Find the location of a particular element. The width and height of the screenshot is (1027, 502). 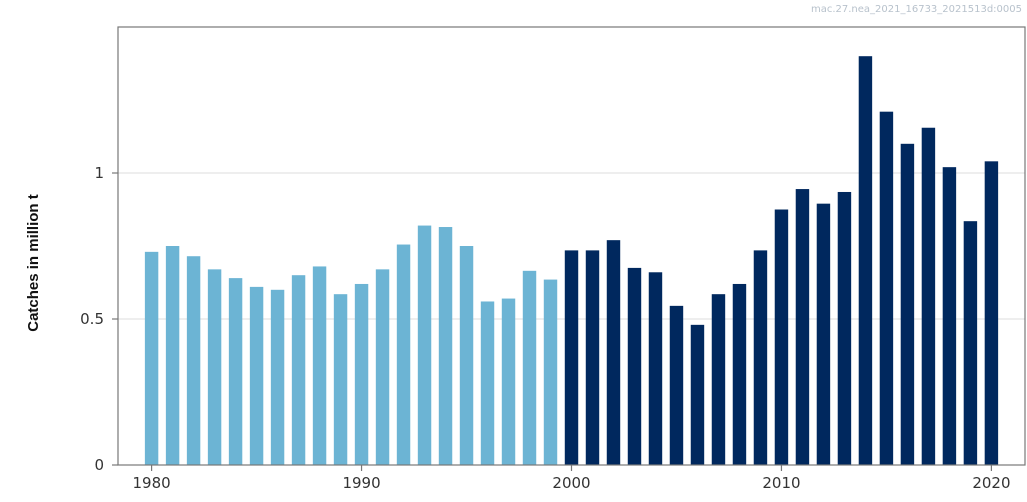

bar-1985 is located at coordinates (256, 375).